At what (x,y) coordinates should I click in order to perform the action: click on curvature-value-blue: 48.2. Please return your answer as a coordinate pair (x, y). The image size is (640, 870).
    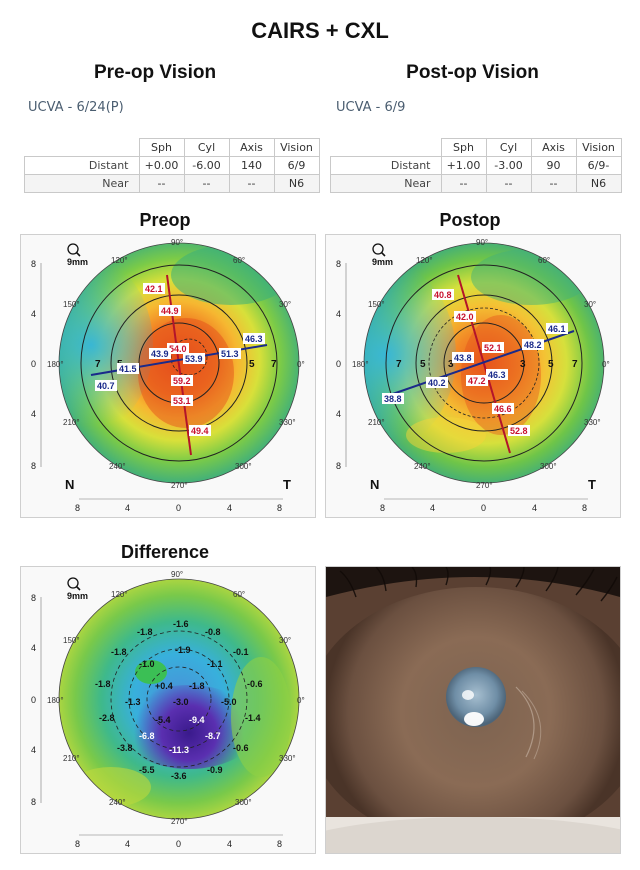
    Looking at the image, I should click on (533, 345).